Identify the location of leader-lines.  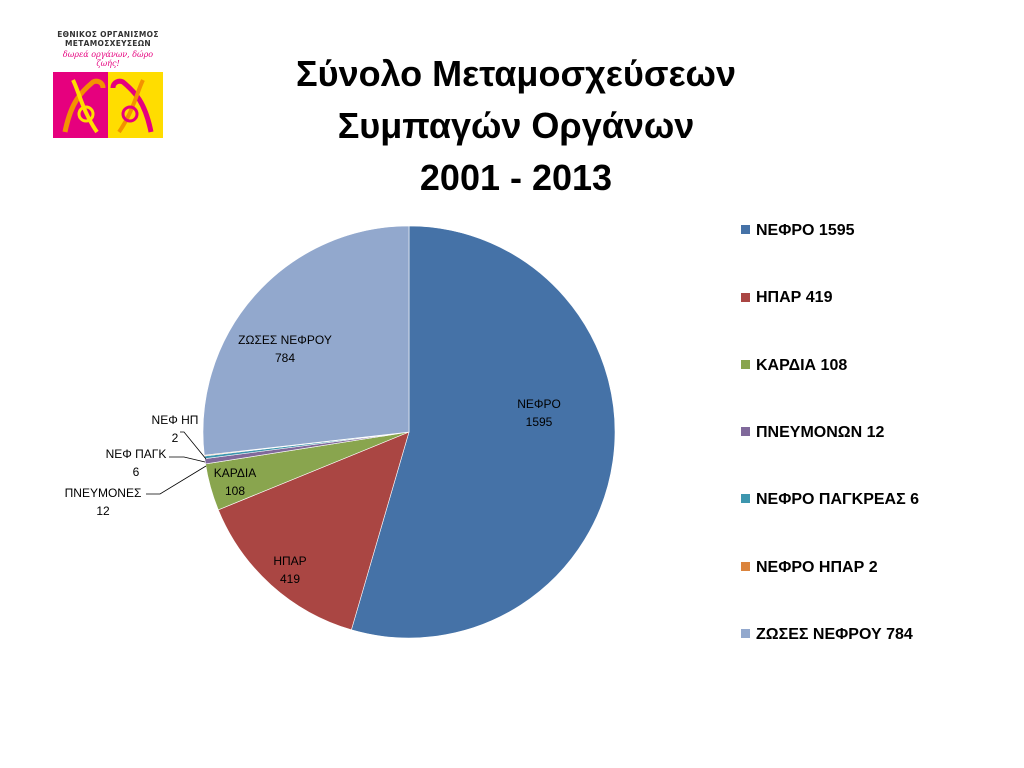
(176, 463).